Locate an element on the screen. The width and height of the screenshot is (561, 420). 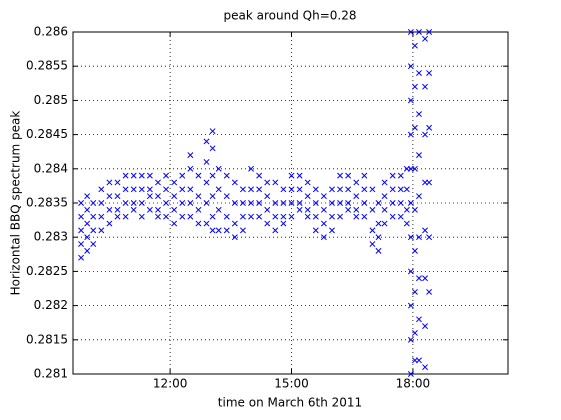
x-axis-label: time on March 6th 2011 is located at coordinates (290, 403).